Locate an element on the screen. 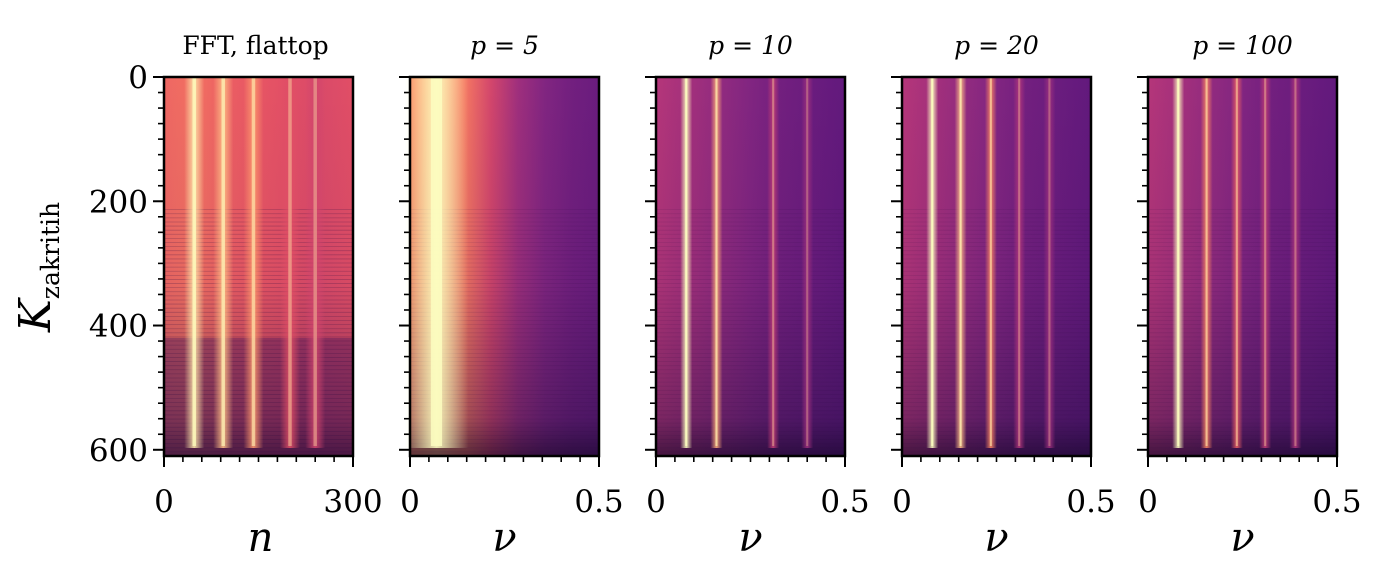 The width and height of the screenshot is (1380, 570). x-axis-label: n is located at coordinates (261, 538).